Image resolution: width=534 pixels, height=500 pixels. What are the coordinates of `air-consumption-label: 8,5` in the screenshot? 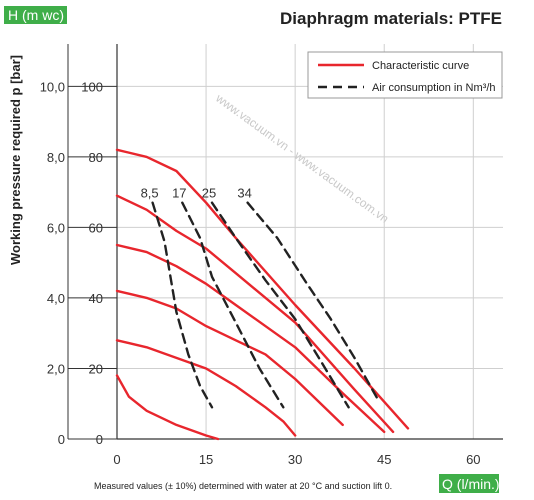 It's located at (150, 193).